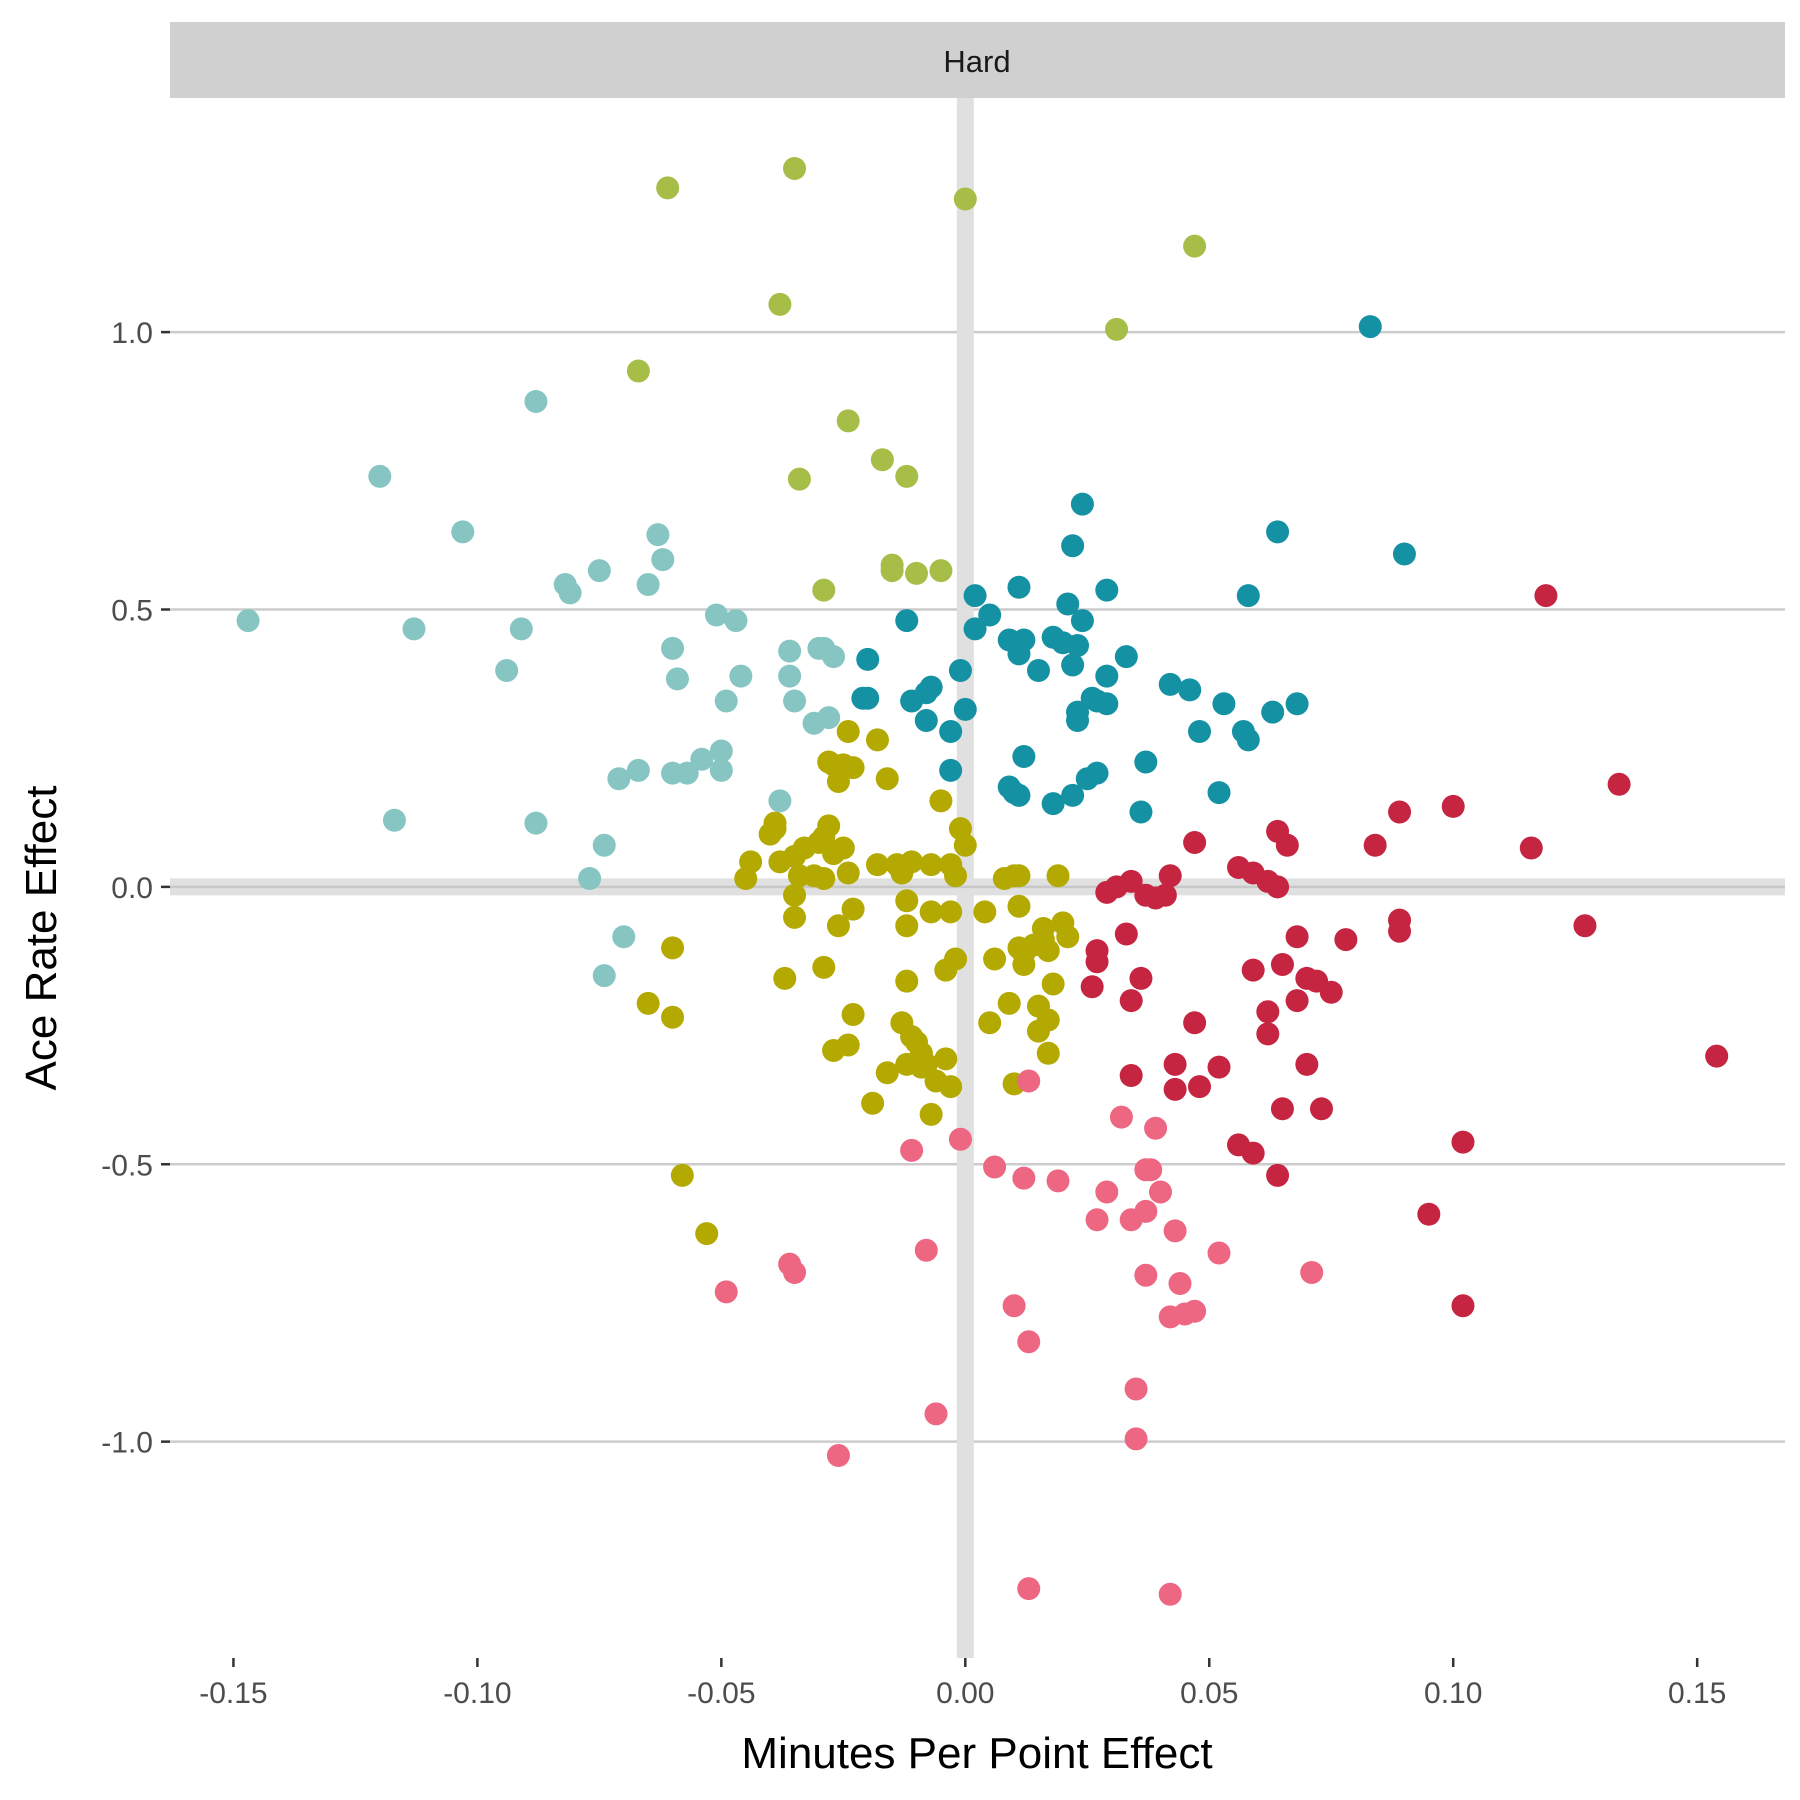  I want to click on y-tick-label: -0.5, so click(127, 1165).